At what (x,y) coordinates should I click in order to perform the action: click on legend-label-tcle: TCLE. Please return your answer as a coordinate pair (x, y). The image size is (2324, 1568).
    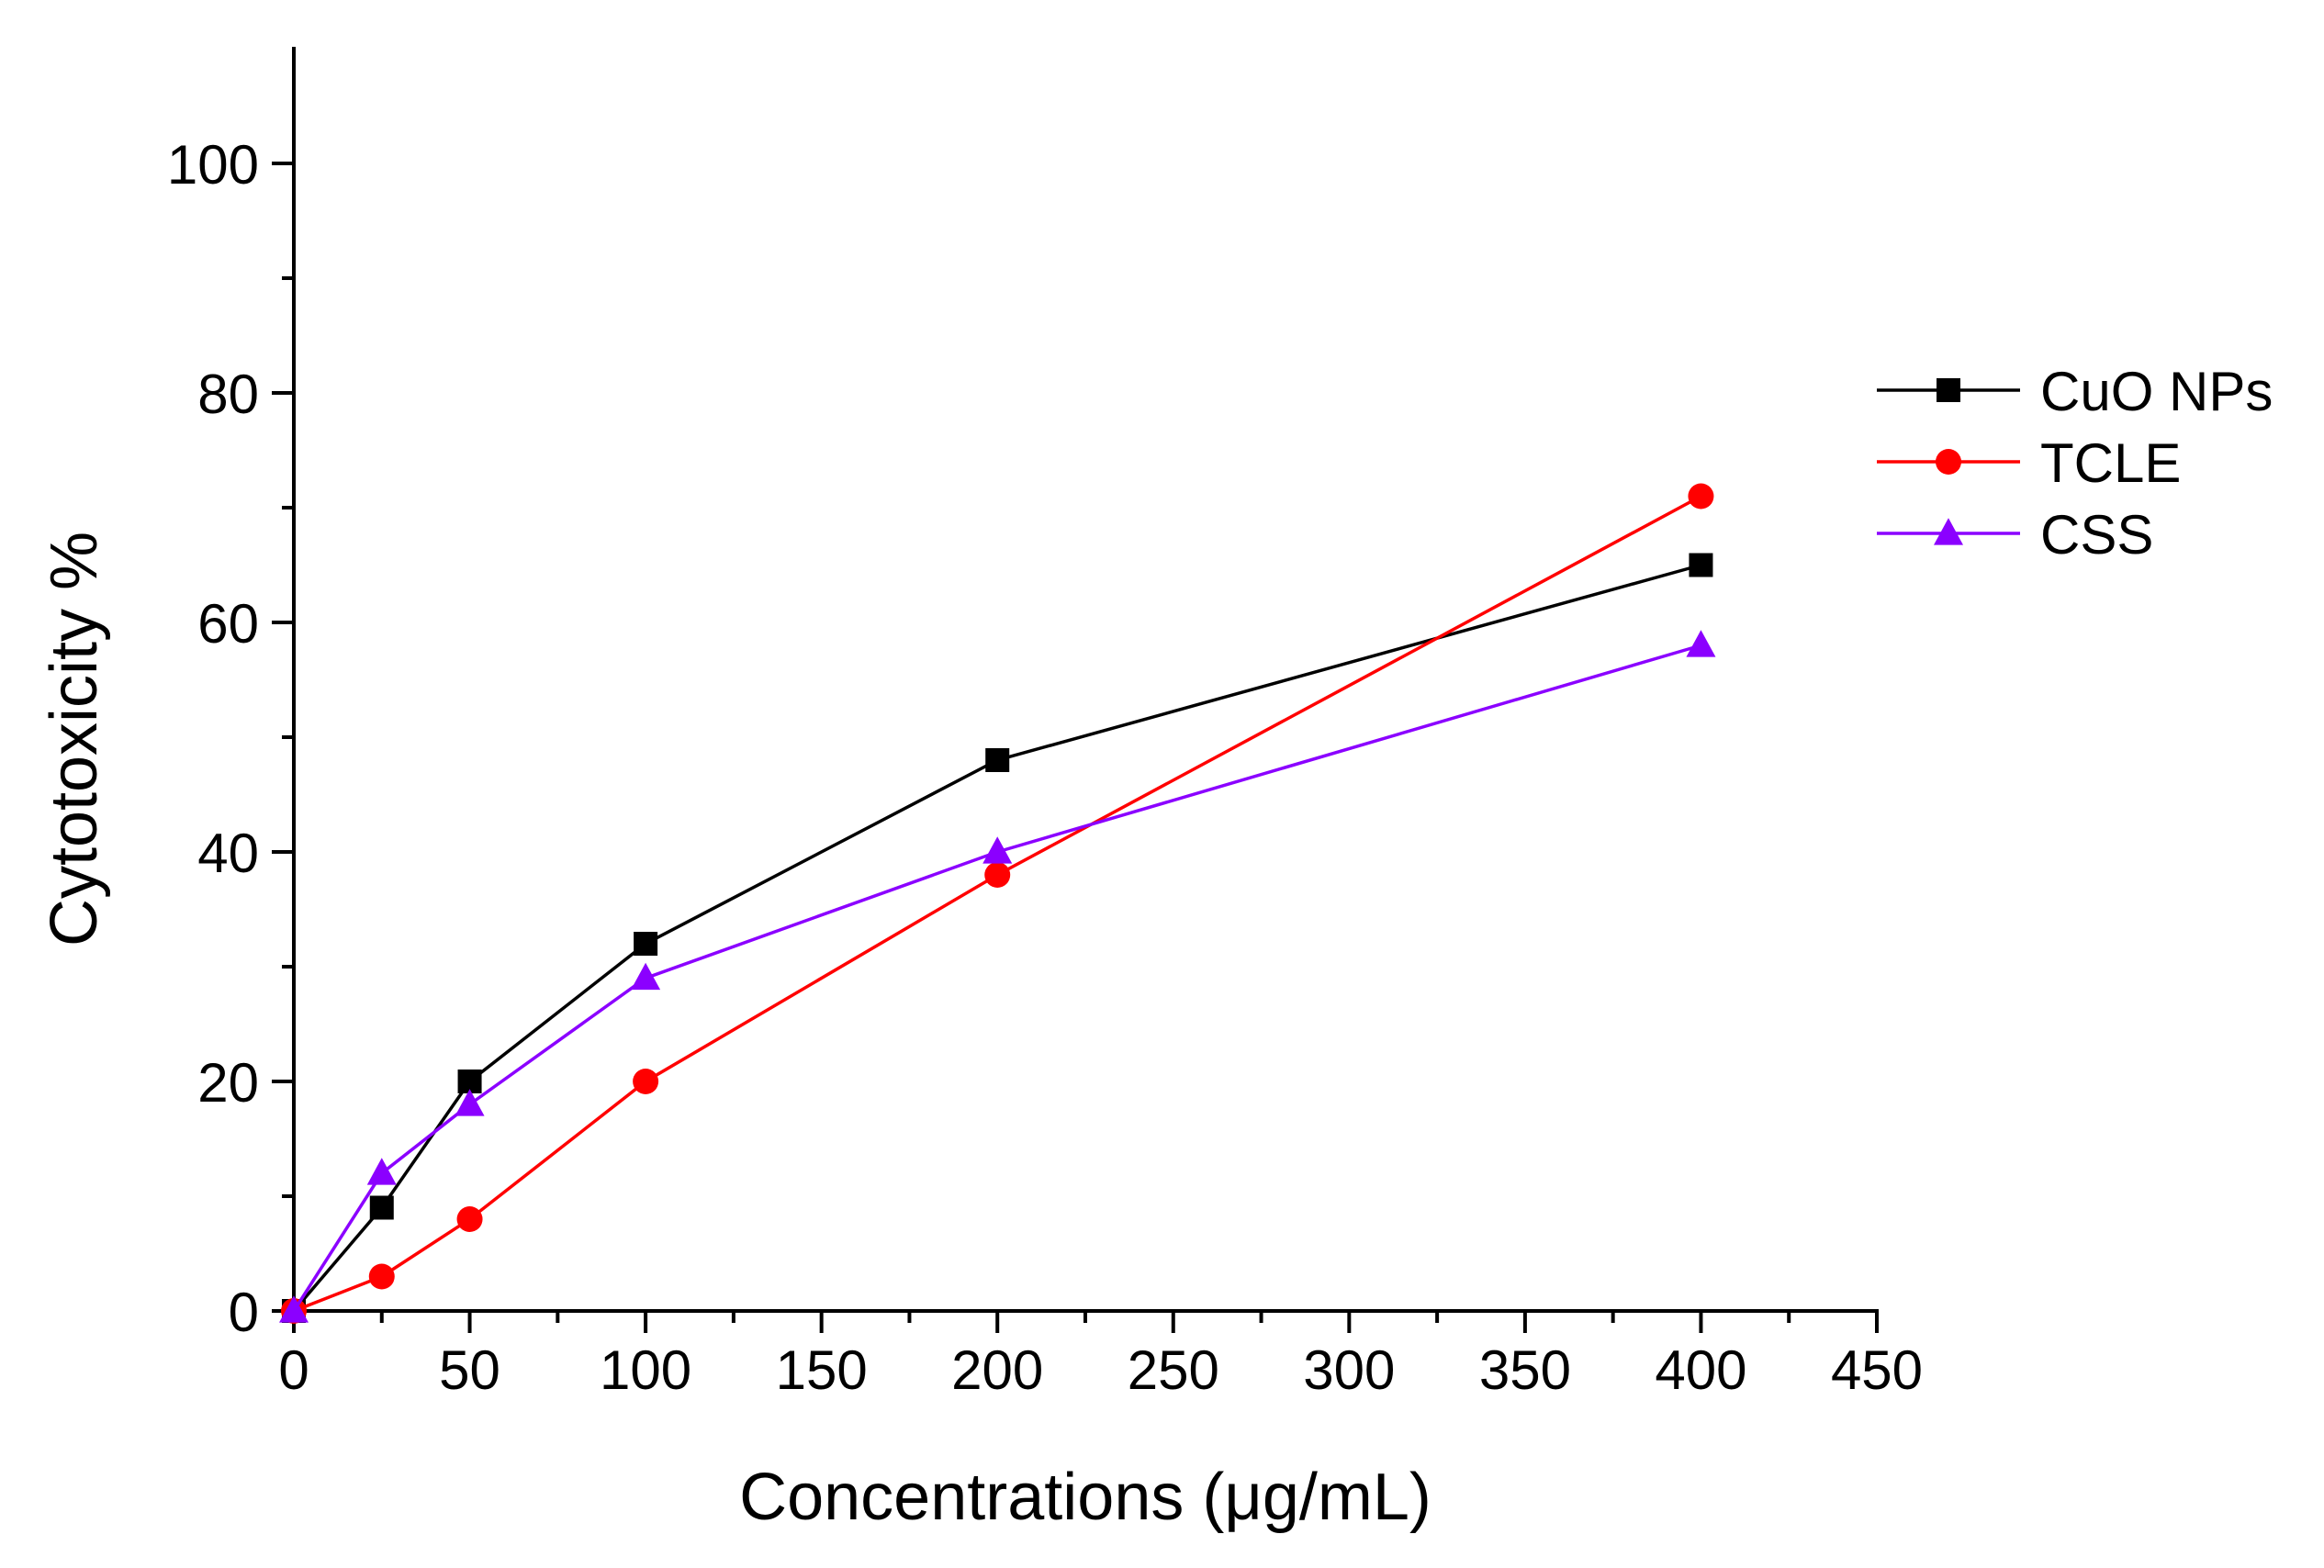
    Looking at the image, I should click on (2110, 463).